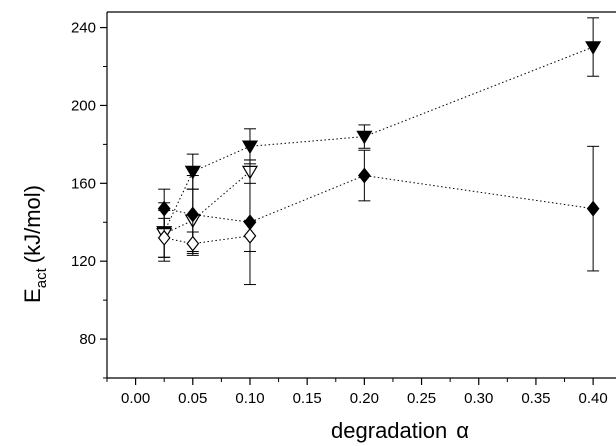  Describe the element at coordinates (421, 398) in the screenshot. I see `x-tick-label: 0.25` at that location.